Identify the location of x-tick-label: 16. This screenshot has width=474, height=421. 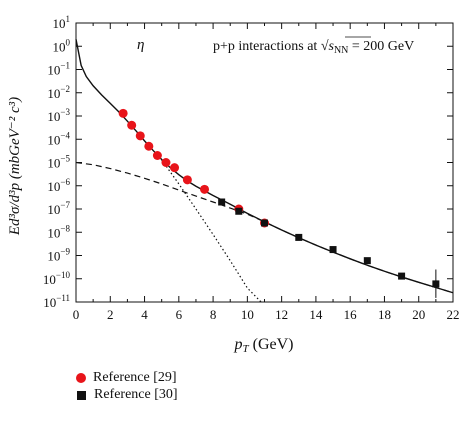
(351, 314).